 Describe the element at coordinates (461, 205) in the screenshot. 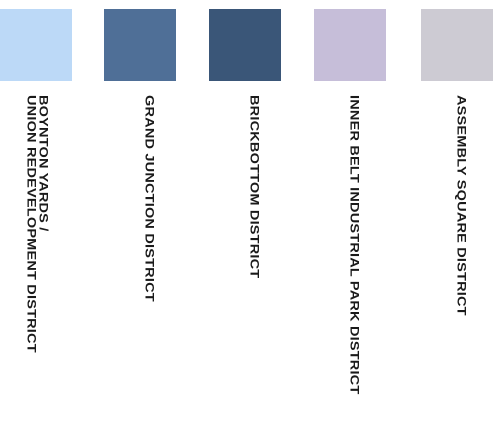

I see `legend-label: ASSEMBLY SQUARE DISTRICT` at that location.